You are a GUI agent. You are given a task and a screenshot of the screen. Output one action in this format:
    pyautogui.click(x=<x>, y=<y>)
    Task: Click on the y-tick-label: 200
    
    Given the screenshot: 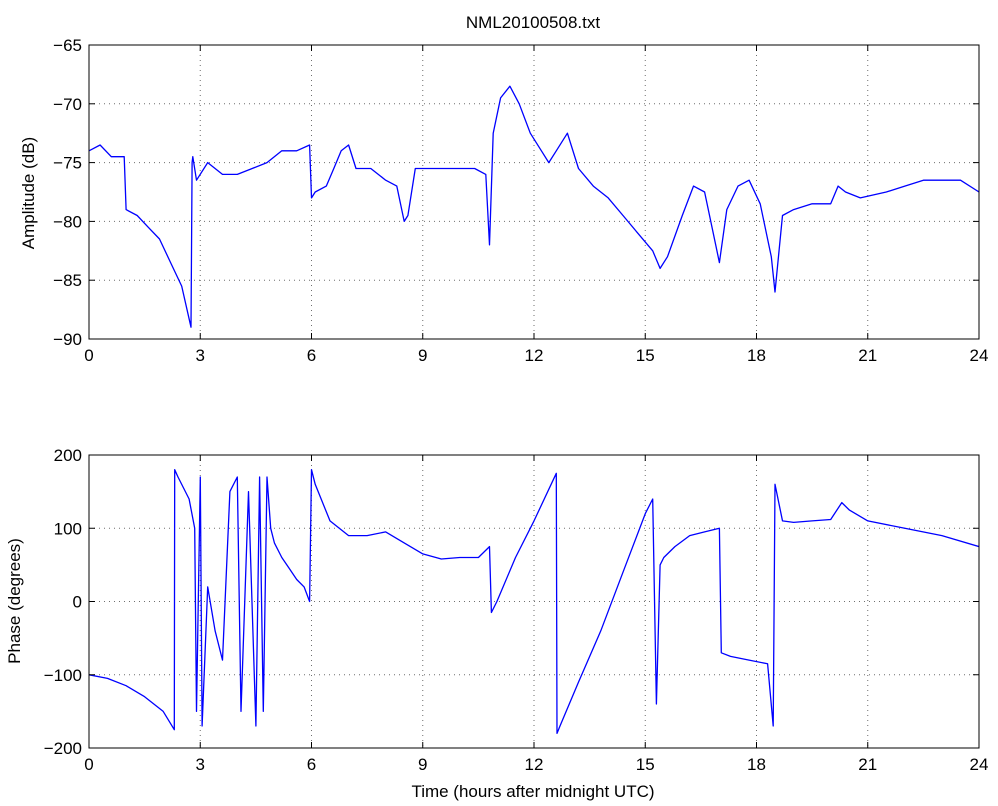 What is the action you would take?
    pyautogui.click(x=68, y=455)
    